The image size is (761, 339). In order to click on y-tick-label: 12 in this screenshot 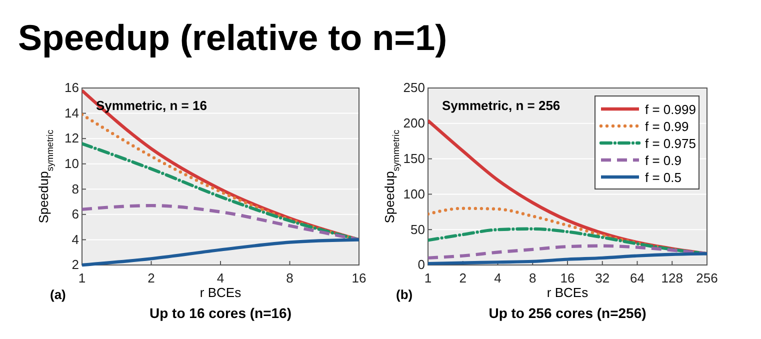, I will do `click(71, 138)`.